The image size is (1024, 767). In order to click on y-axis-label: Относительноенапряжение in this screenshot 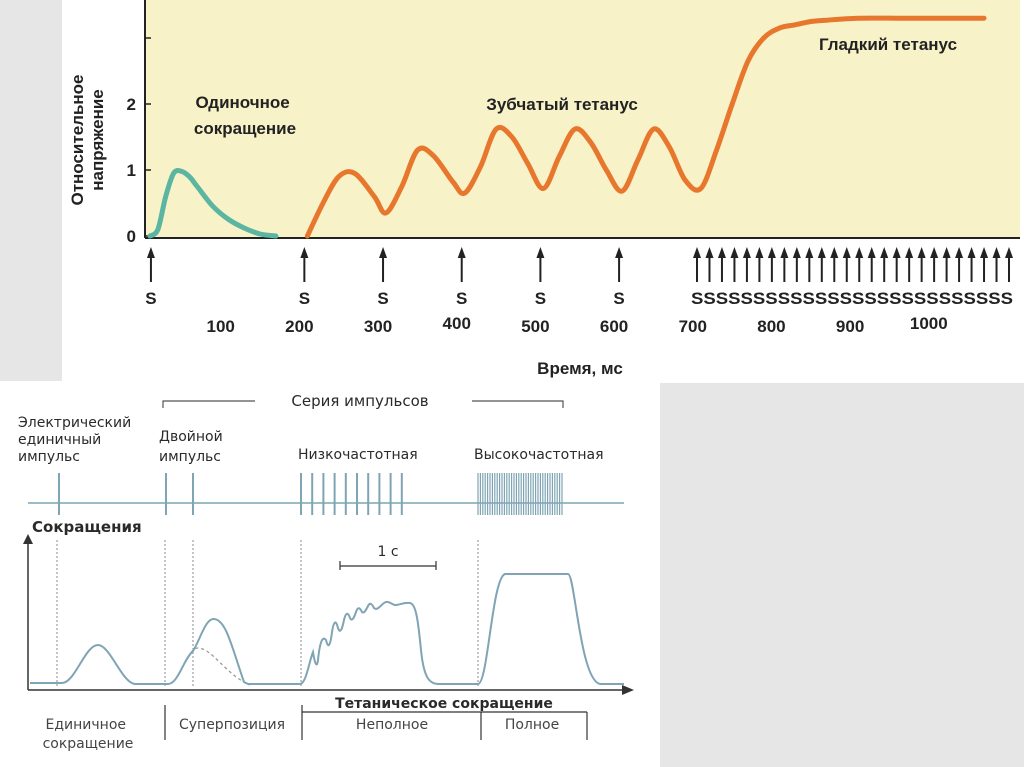, I will do `click(87, 139)`.